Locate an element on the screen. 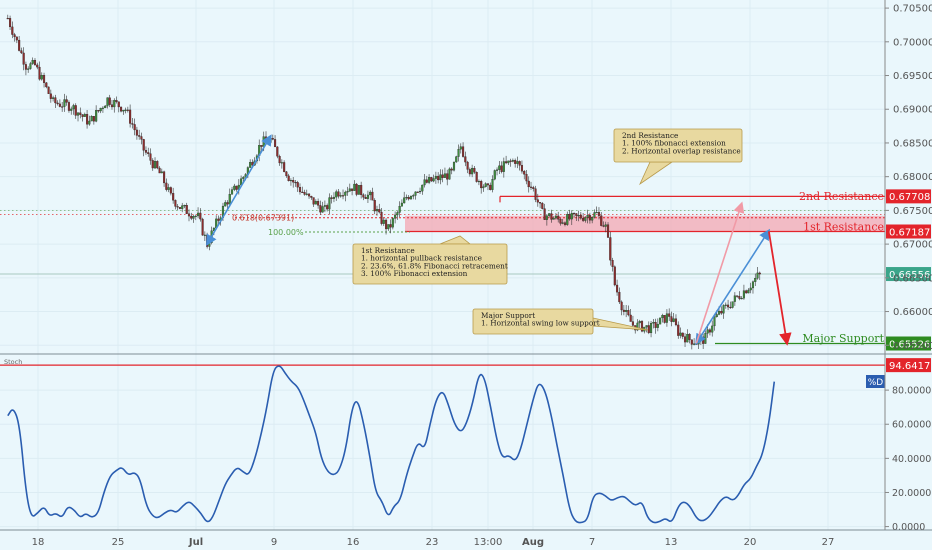 The height and width of the screenshot is (550, 932). badge-current-price-rect is located at coordinates (908, 274).